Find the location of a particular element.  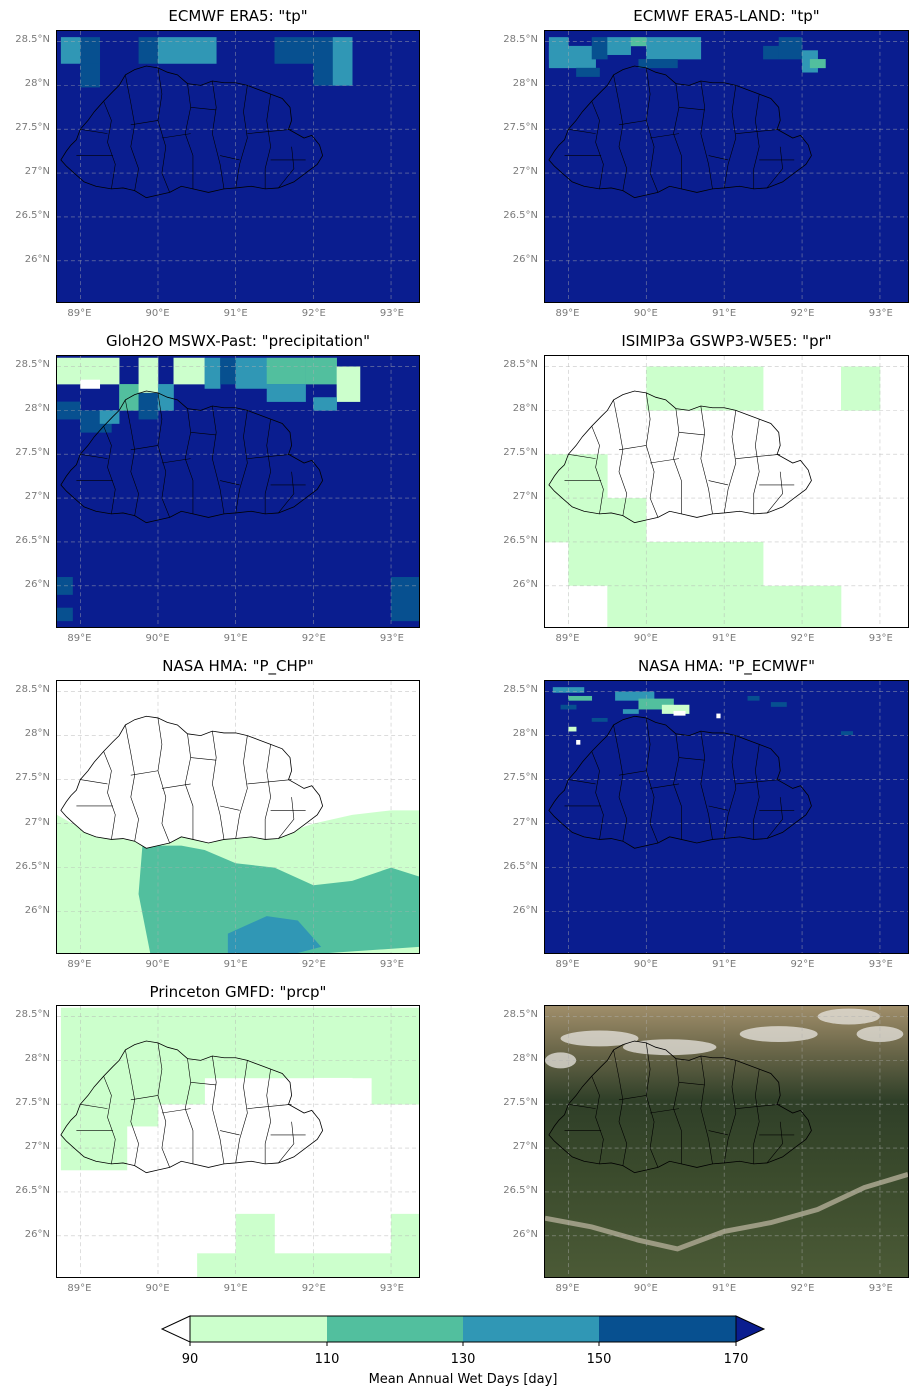

bhutan-fill is located at coordinates (191, 782).